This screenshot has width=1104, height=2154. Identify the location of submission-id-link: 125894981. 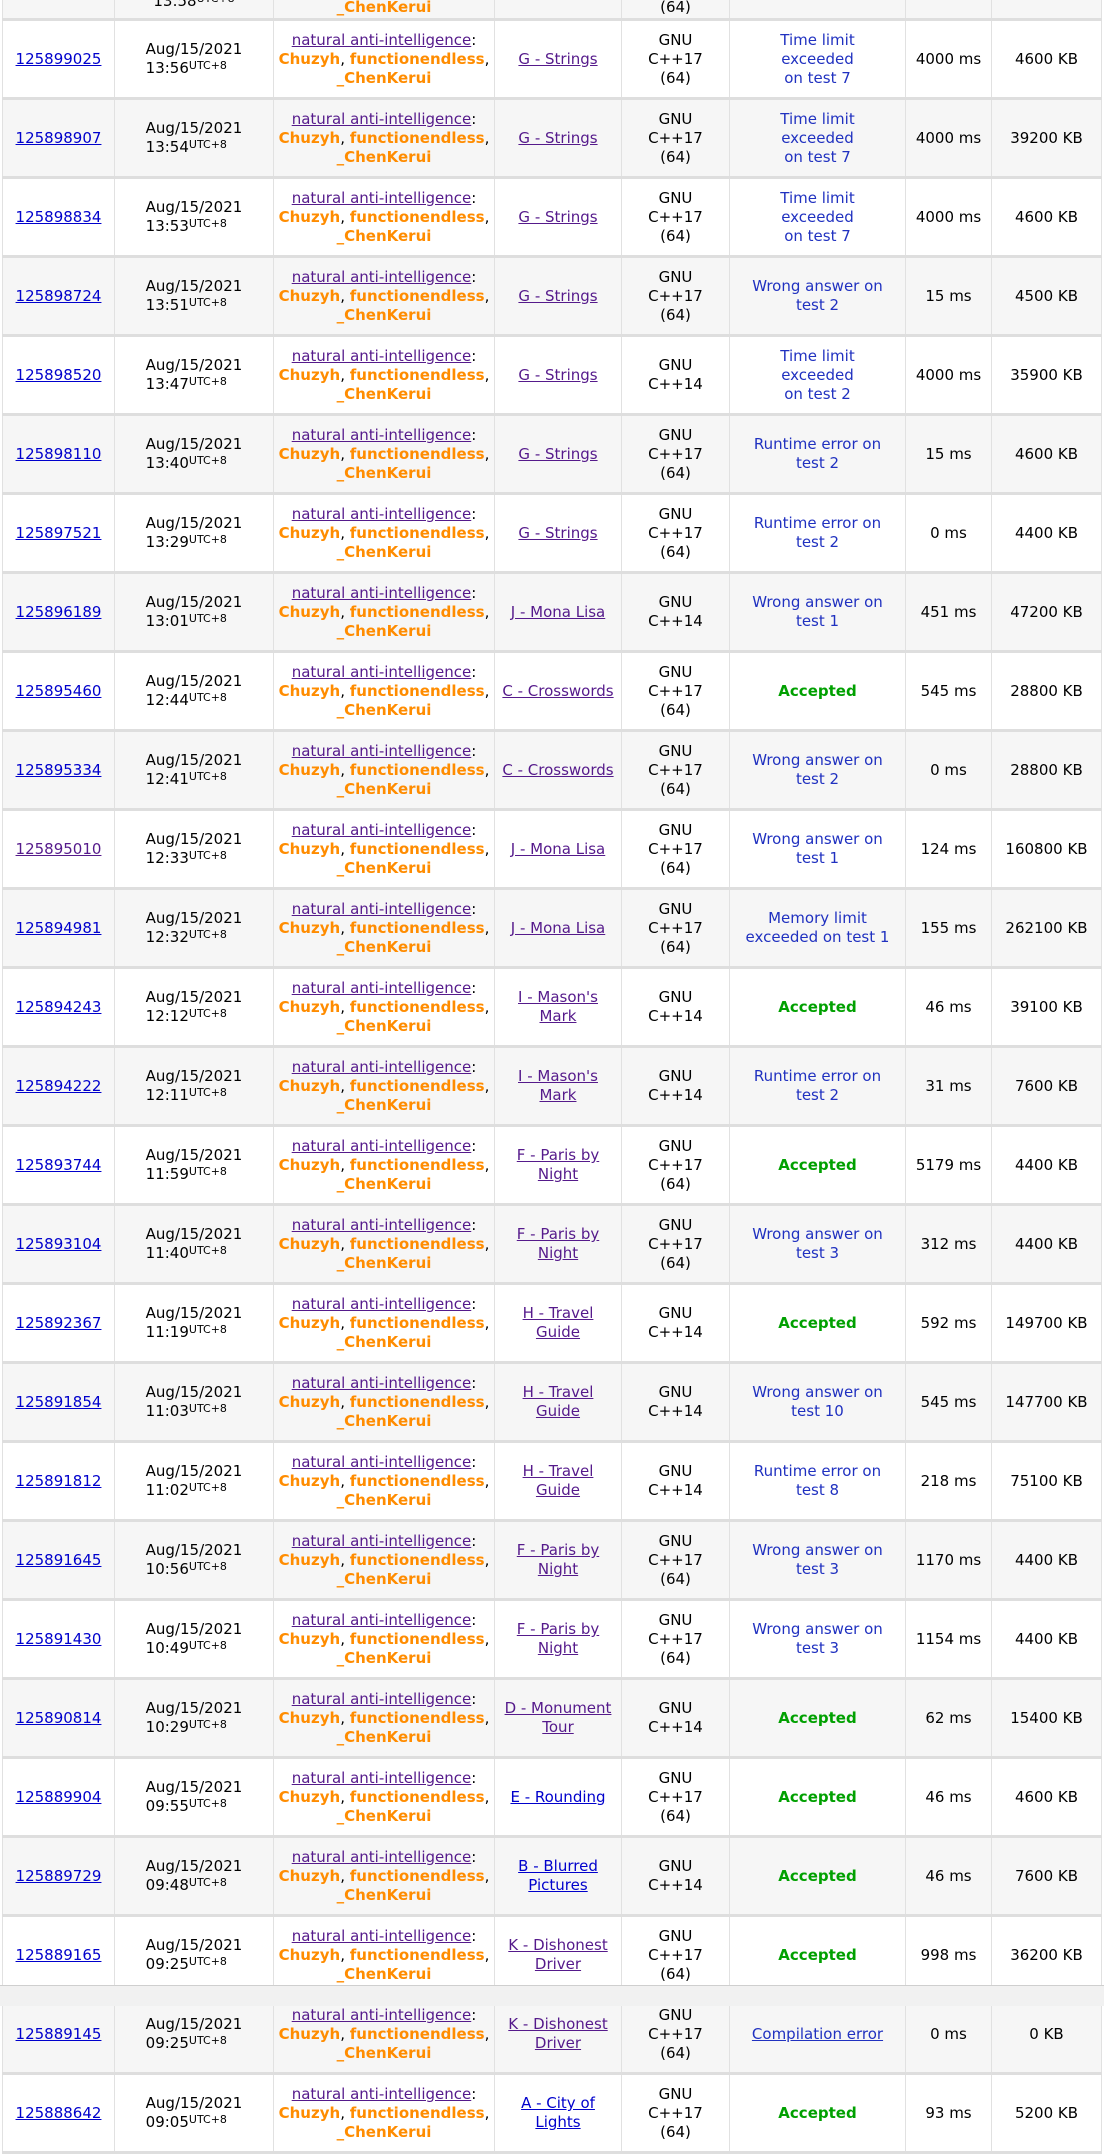
(58, 927).